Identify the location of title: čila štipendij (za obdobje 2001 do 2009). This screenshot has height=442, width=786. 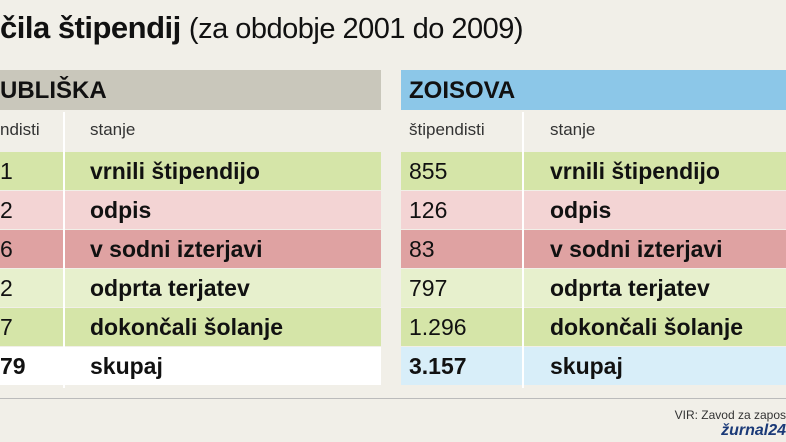
(262, 28).